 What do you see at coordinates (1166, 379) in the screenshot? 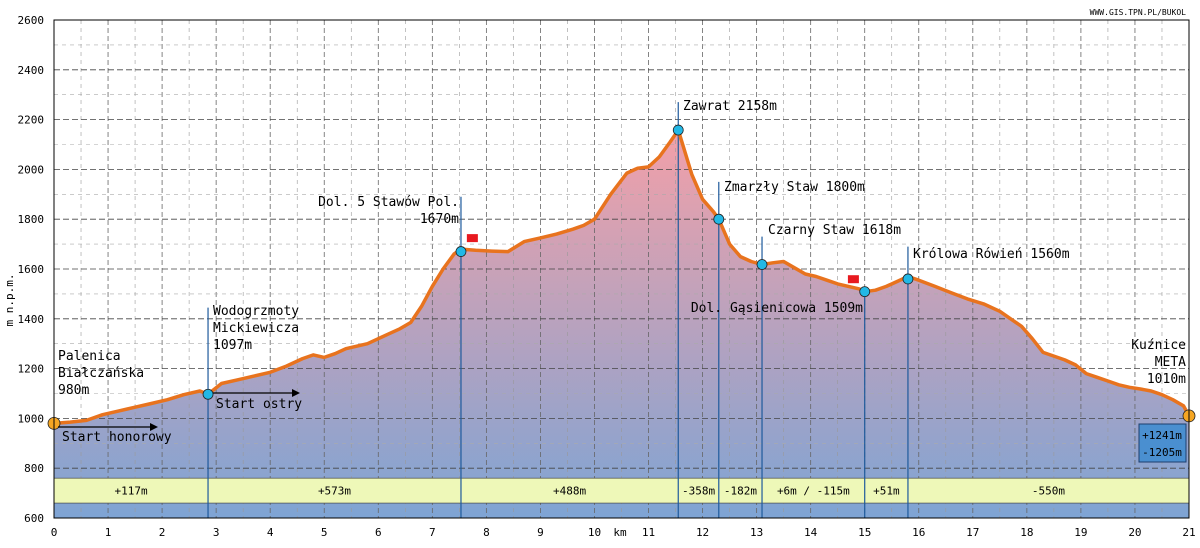
I see `waypoint-label: 1010m` at bounding box center [1166, 379].